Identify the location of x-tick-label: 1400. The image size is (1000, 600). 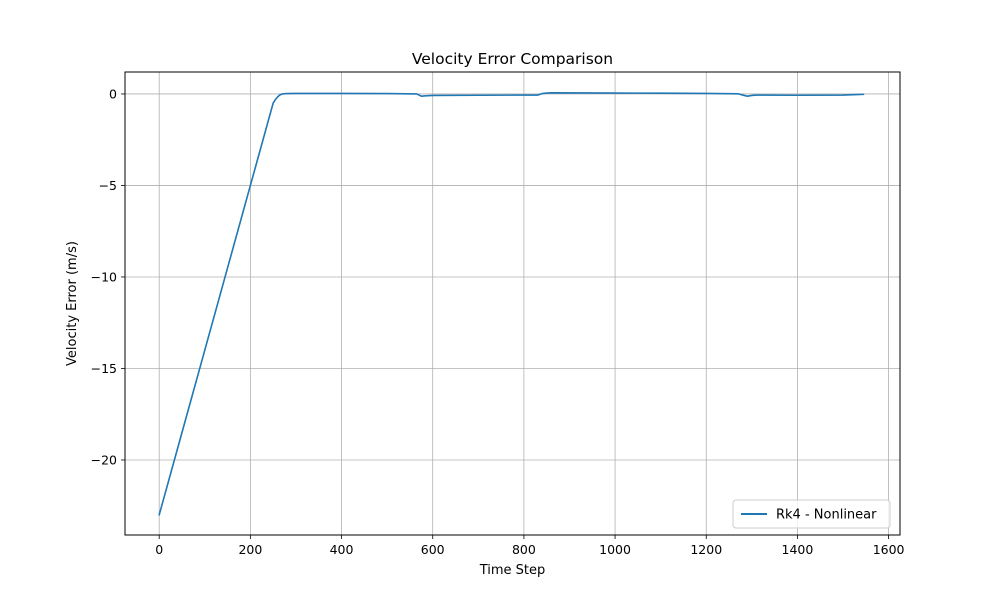
(798, 549).